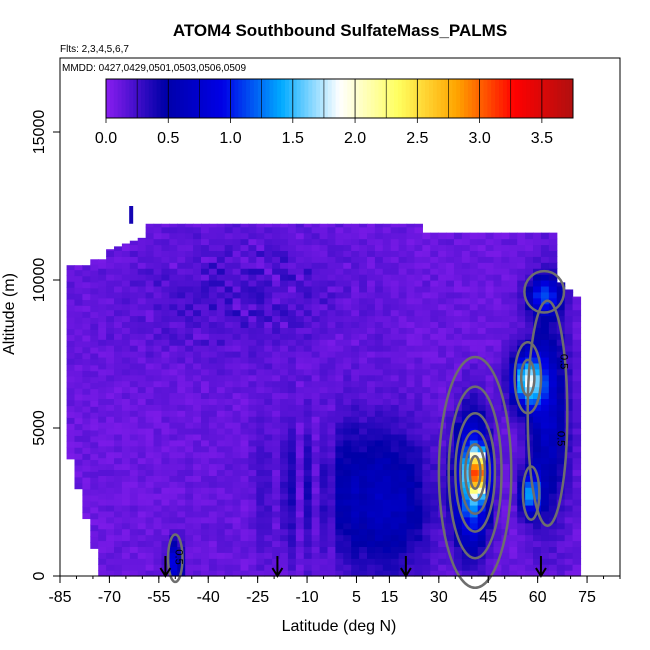  What do you see at coordinates (306, 597) in the screenshot?
I see `x-tick-label: -10` at bounding box center [306, 597].